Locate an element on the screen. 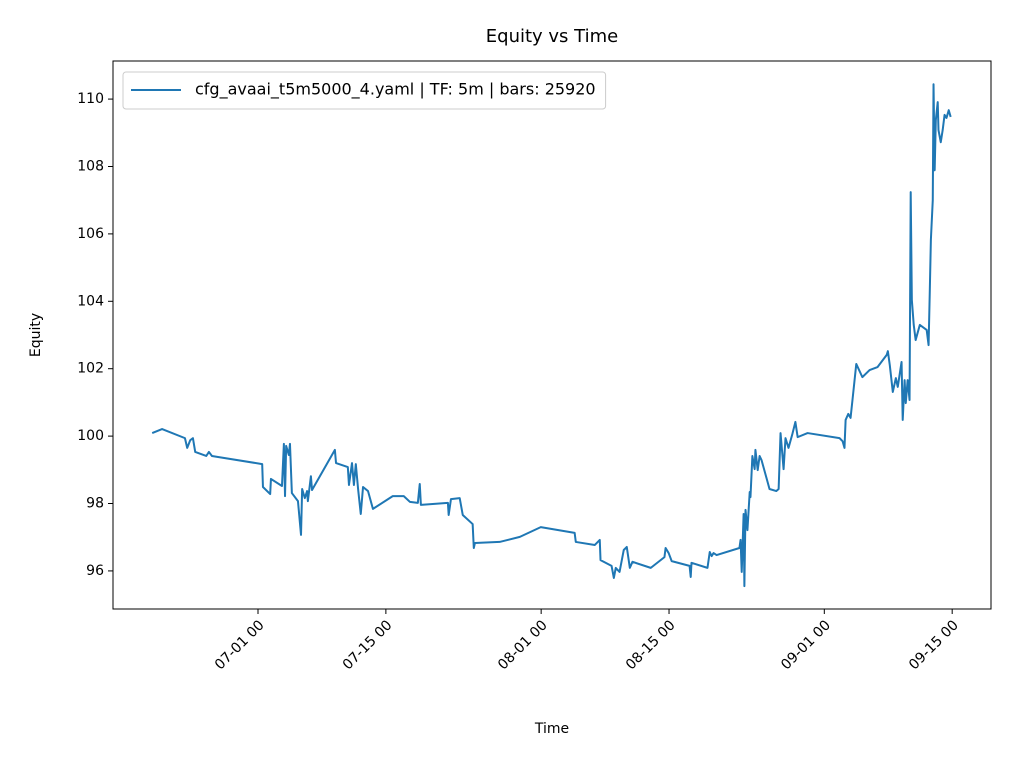 This screenshot has width=1024, height=768. y-tick-label: 96 is located at coordinates (95, 571).